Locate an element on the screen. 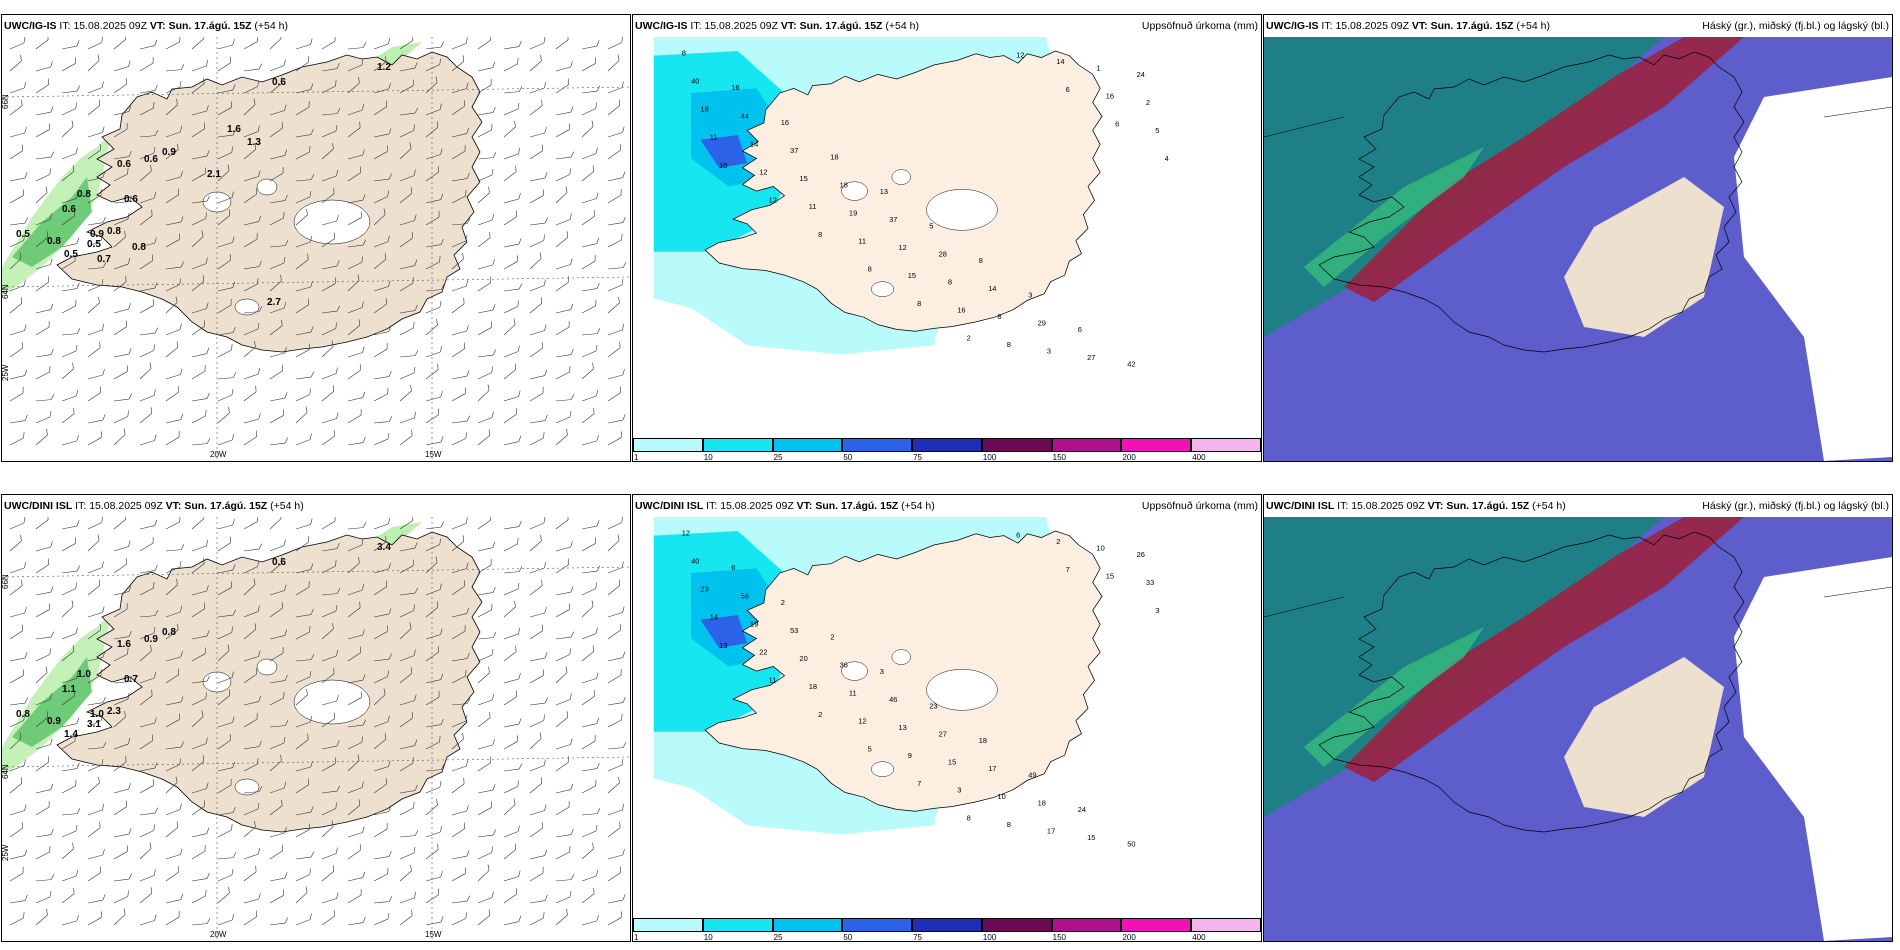 The height and width of the screenshot is (950, 1900). precip-value-label: 15 is located at coordinates (1110, 576).